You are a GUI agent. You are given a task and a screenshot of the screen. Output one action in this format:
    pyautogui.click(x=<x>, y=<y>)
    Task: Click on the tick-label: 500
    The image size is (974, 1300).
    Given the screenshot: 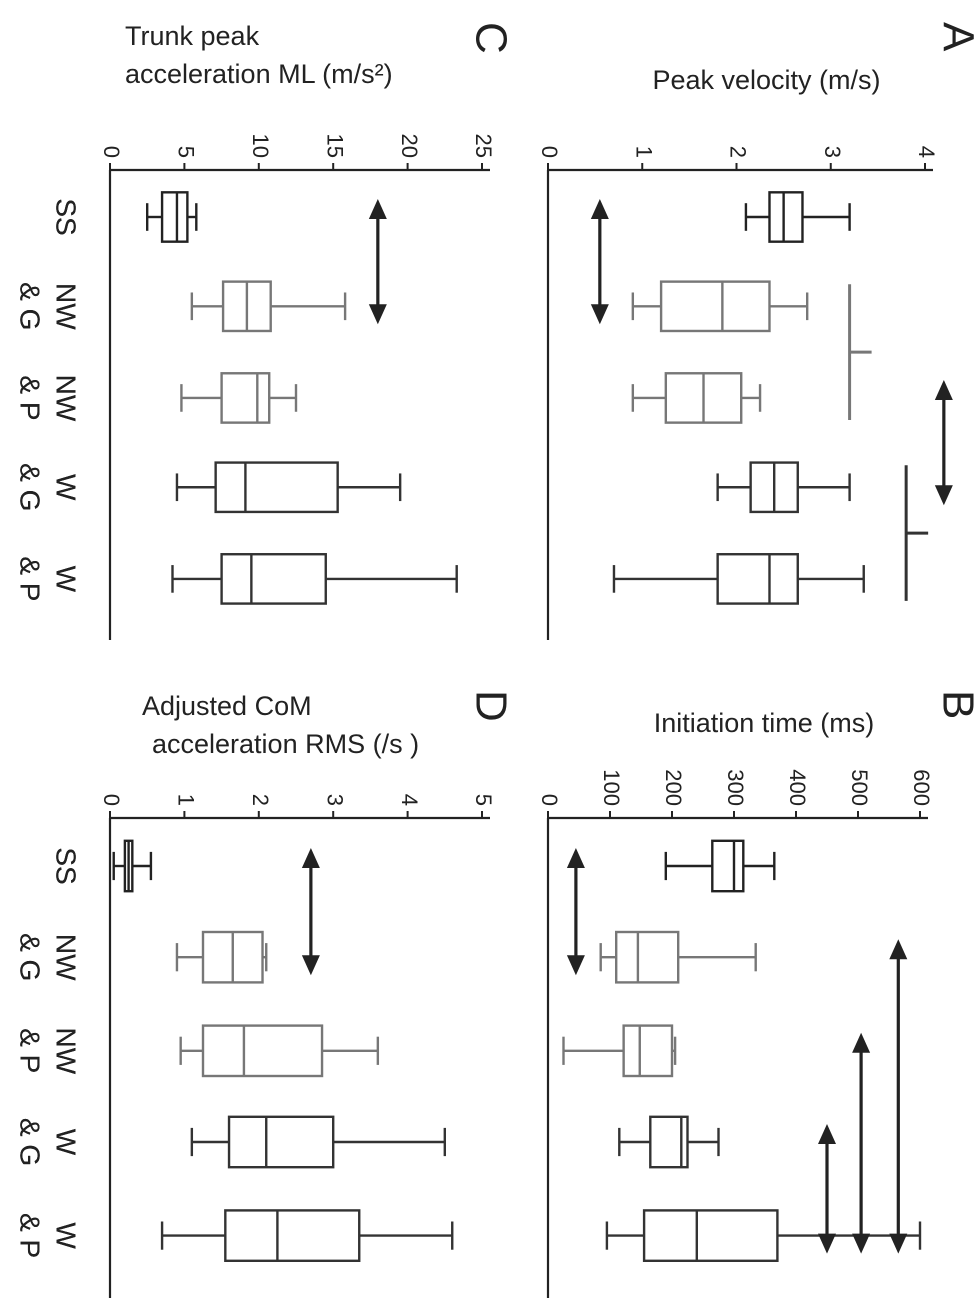 What is the action you would take?
    pyautogui.click(x=859, y=787)
    